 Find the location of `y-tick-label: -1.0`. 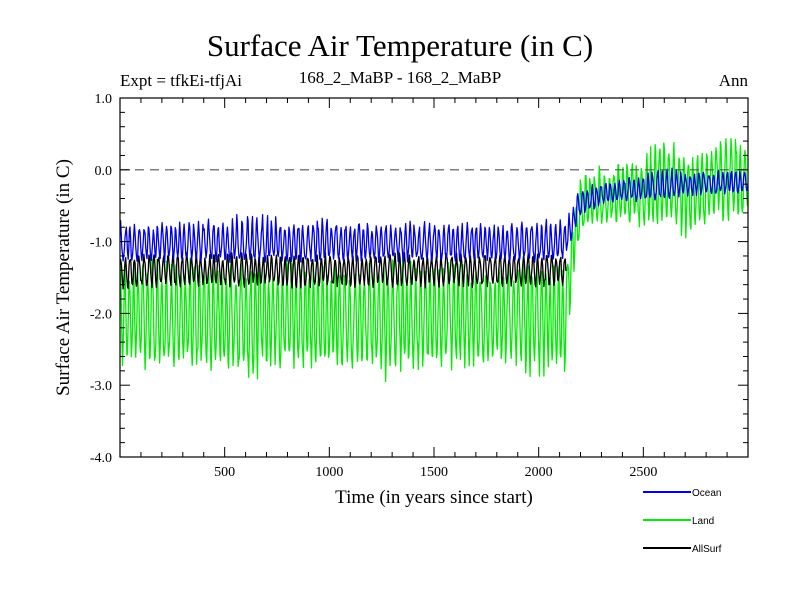

y-tick-label: -1.0 is located at coordinates (101, 243).